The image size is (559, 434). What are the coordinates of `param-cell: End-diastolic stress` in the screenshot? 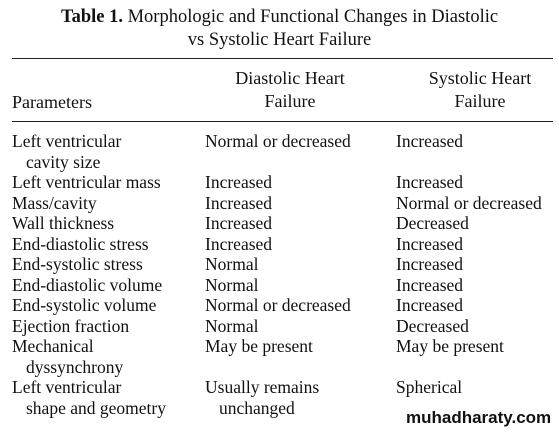 It's located at (80, 243).